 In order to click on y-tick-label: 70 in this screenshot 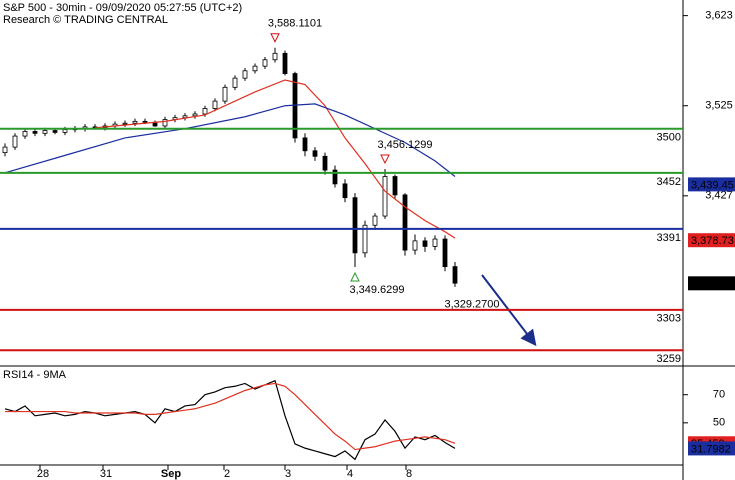, I will do `click(719, 395)`.